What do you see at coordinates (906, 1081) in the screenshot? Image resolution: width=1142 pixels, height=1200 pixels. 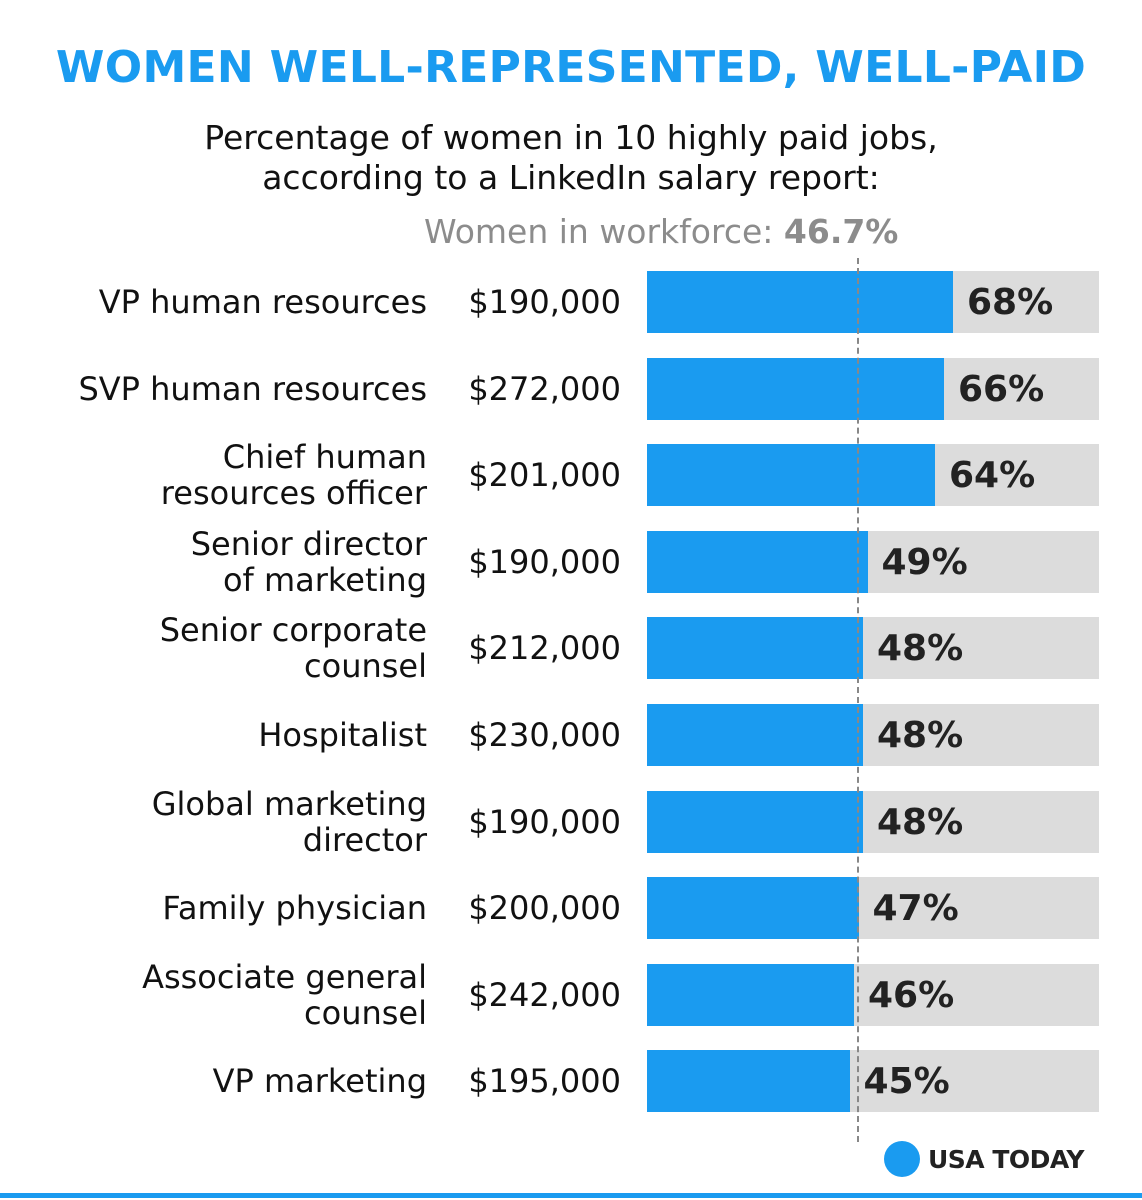 I see `value-label: 45%` at bounding box center [906, 1081].